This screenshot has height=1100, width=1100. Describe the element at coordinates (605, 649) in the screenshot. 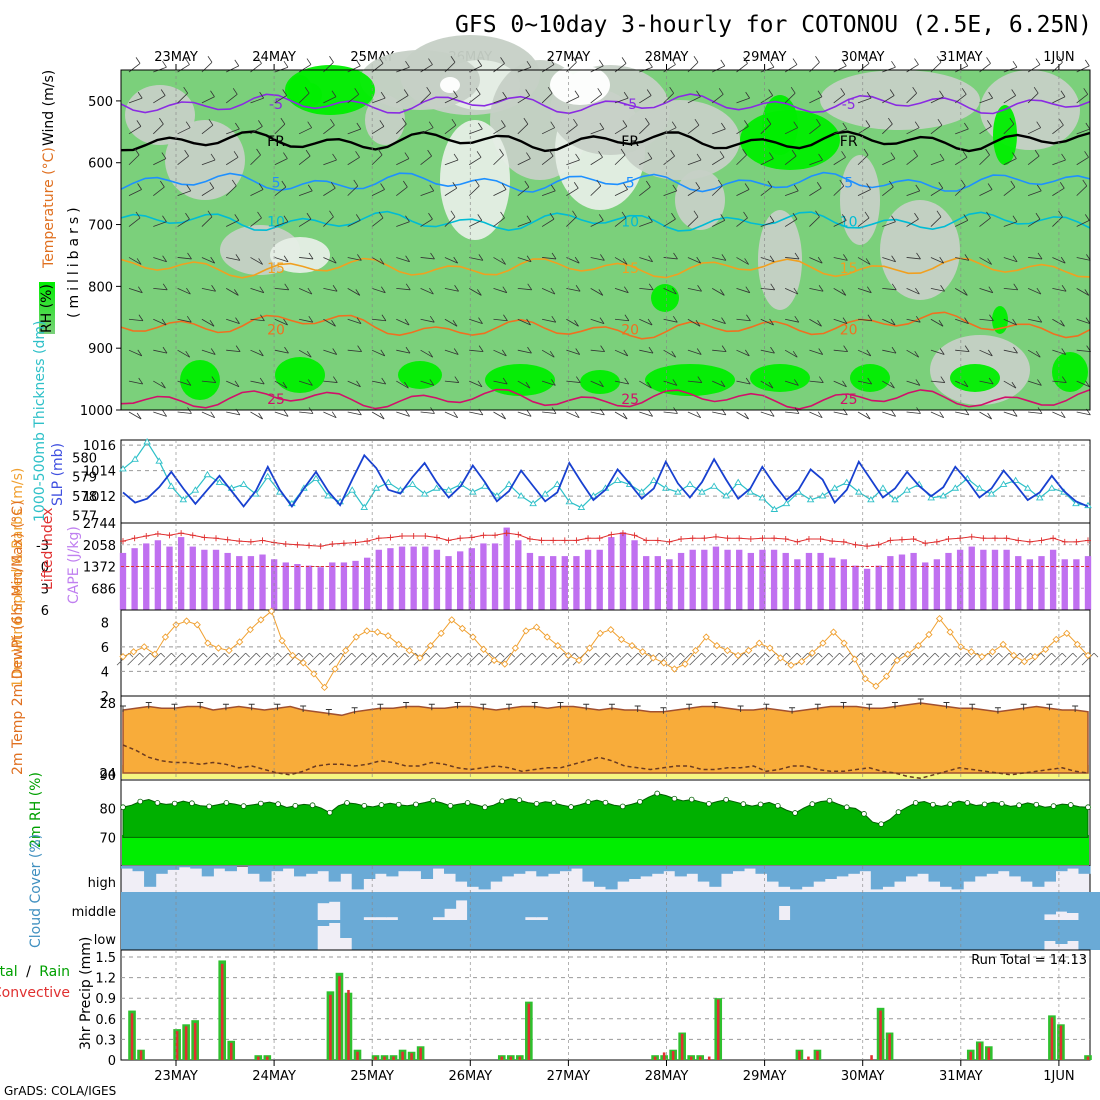

I see `wind10m-speed-line` at that location.